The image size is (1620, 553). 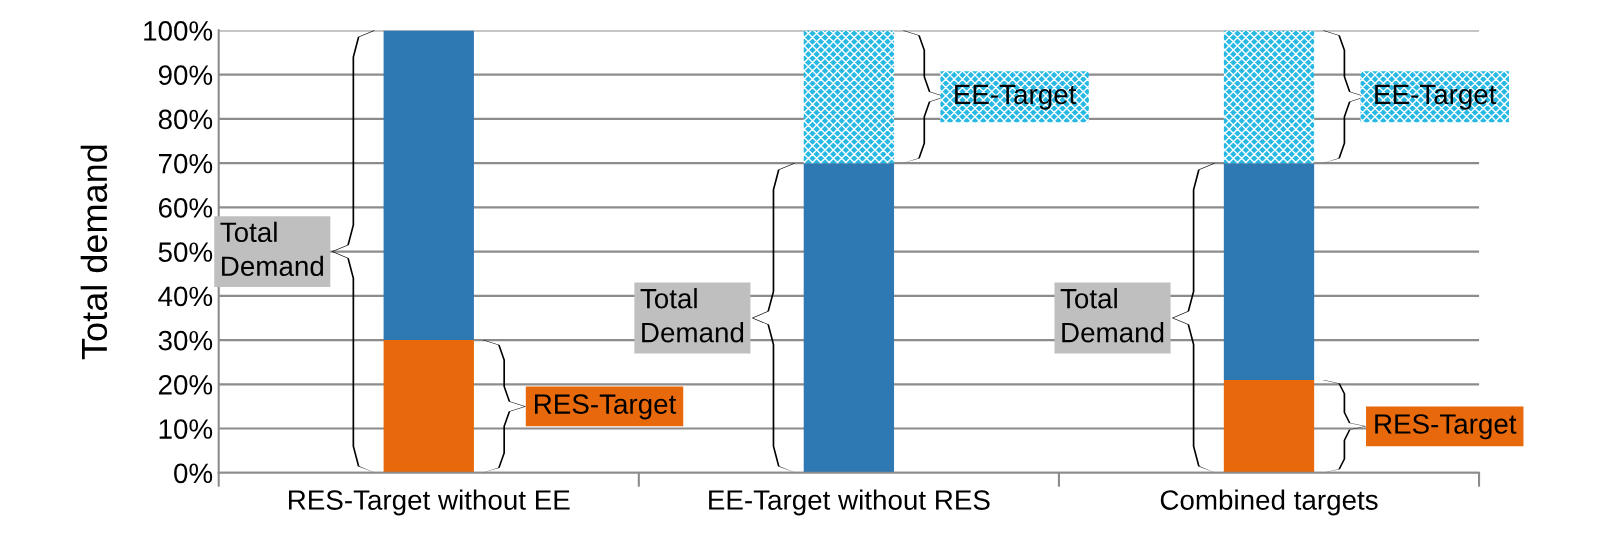 What do you see at coordinates (185, 163) in the screenshot?
I see `y-tick-label: 70%` at bounding box center [185, 163].